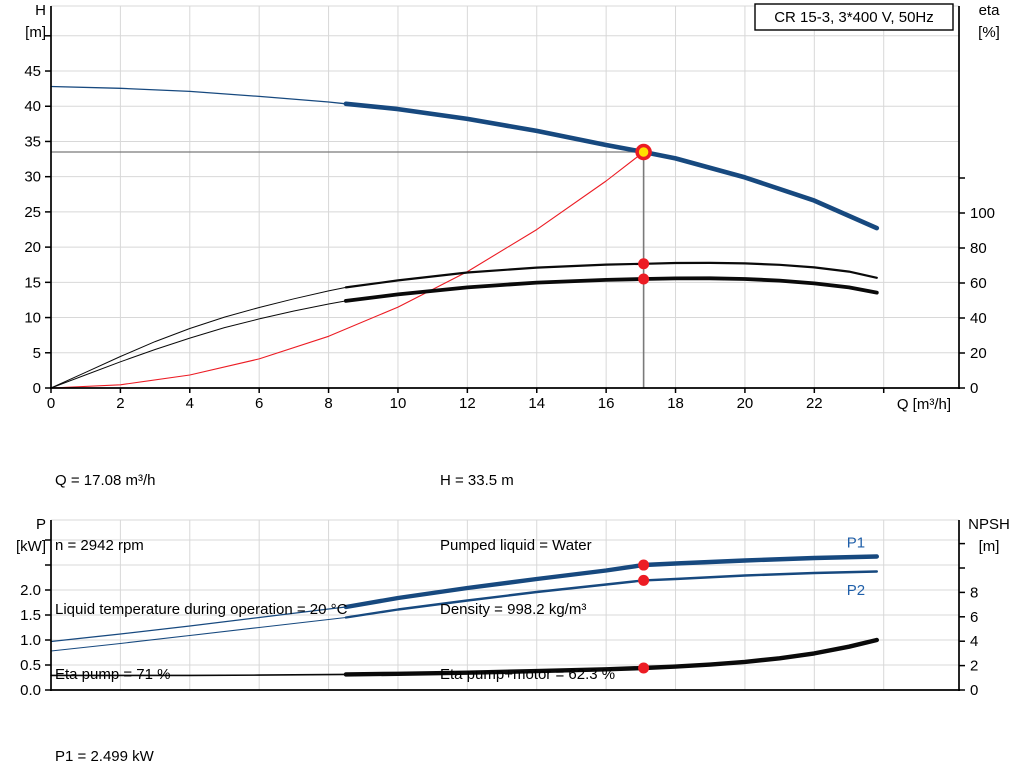 The width and height of the screenshot is (1024, 781). I want to click on axis-label: 16, so click(606, 403).